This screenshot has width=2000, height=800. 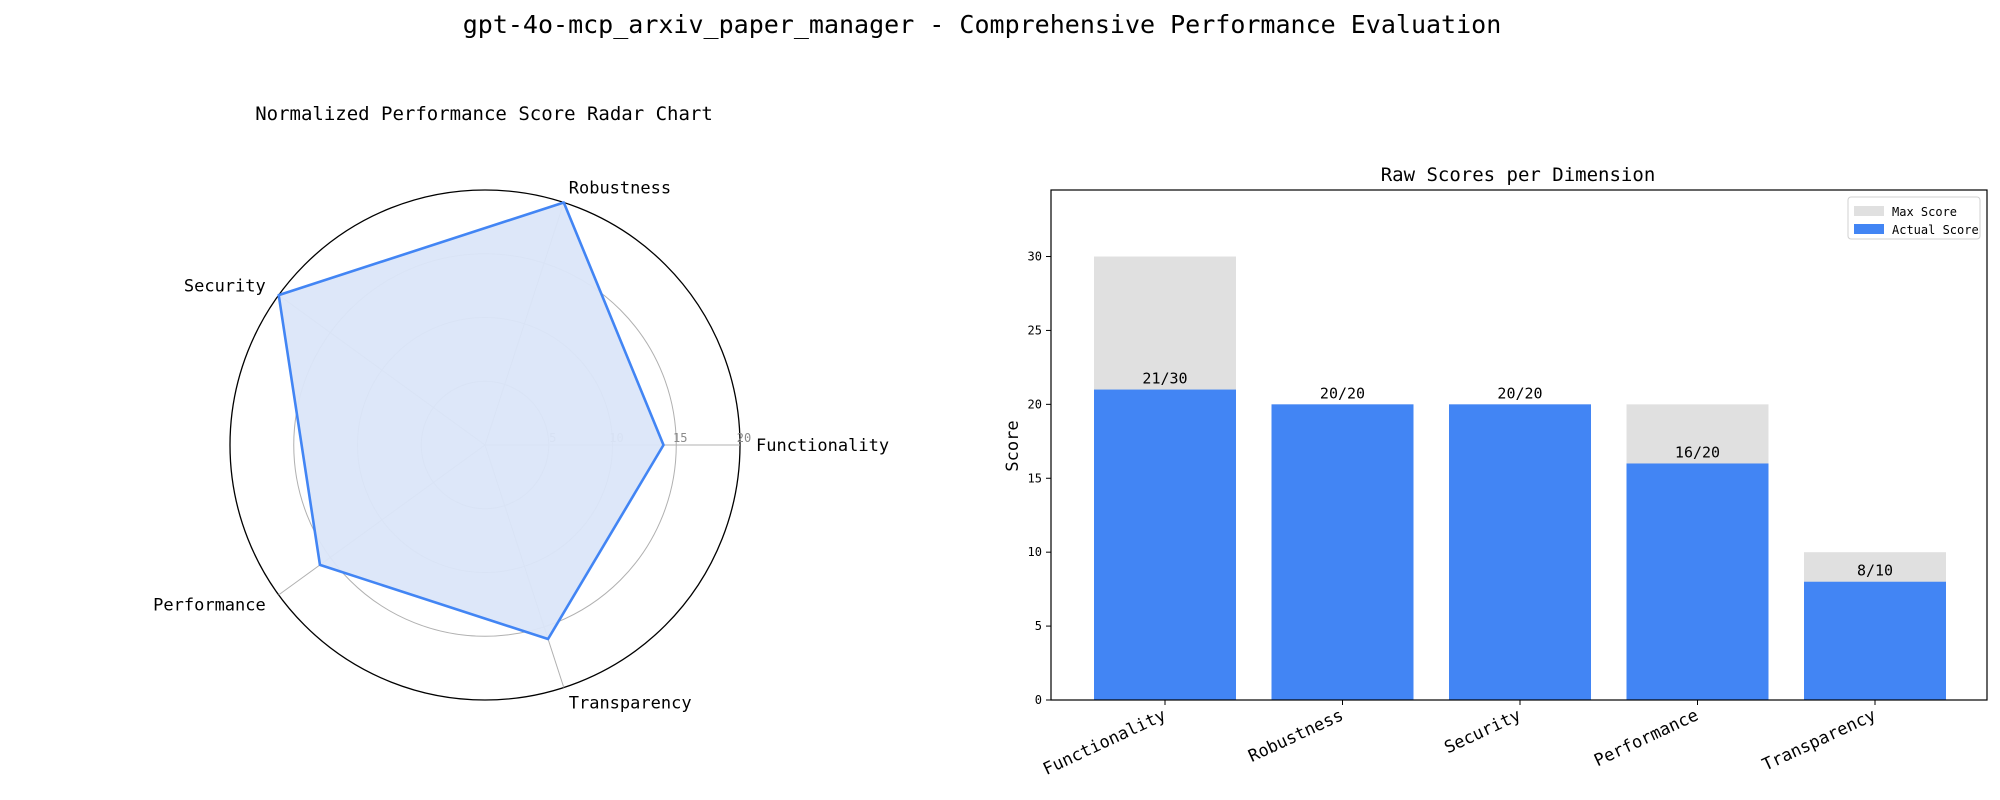 What do you see at coordinates (1104, 742) in the screenshot?
I see `bar-x-tick-label: Functionality` at bounding box center [1104, 742].